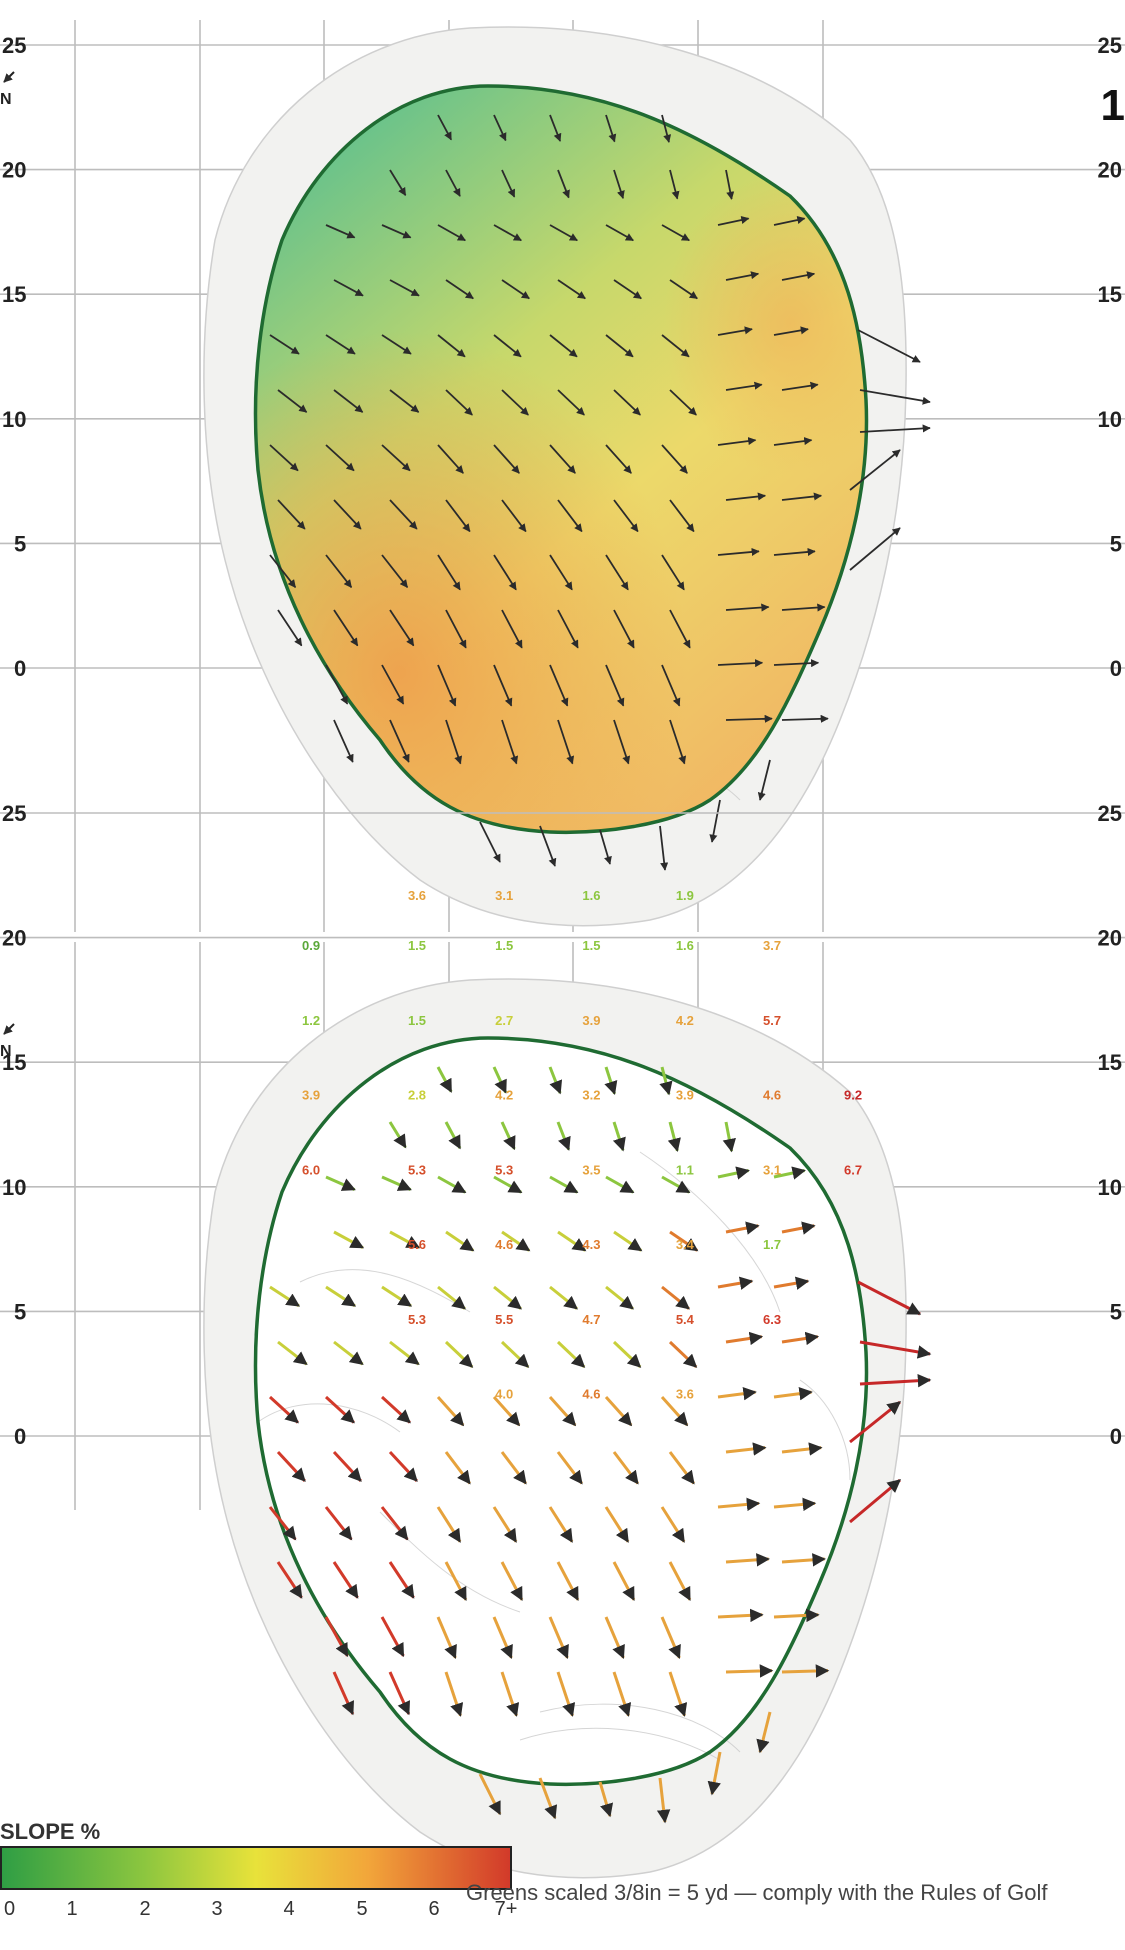  I want to click on y-tick-right: 25, so click(1110, 45).